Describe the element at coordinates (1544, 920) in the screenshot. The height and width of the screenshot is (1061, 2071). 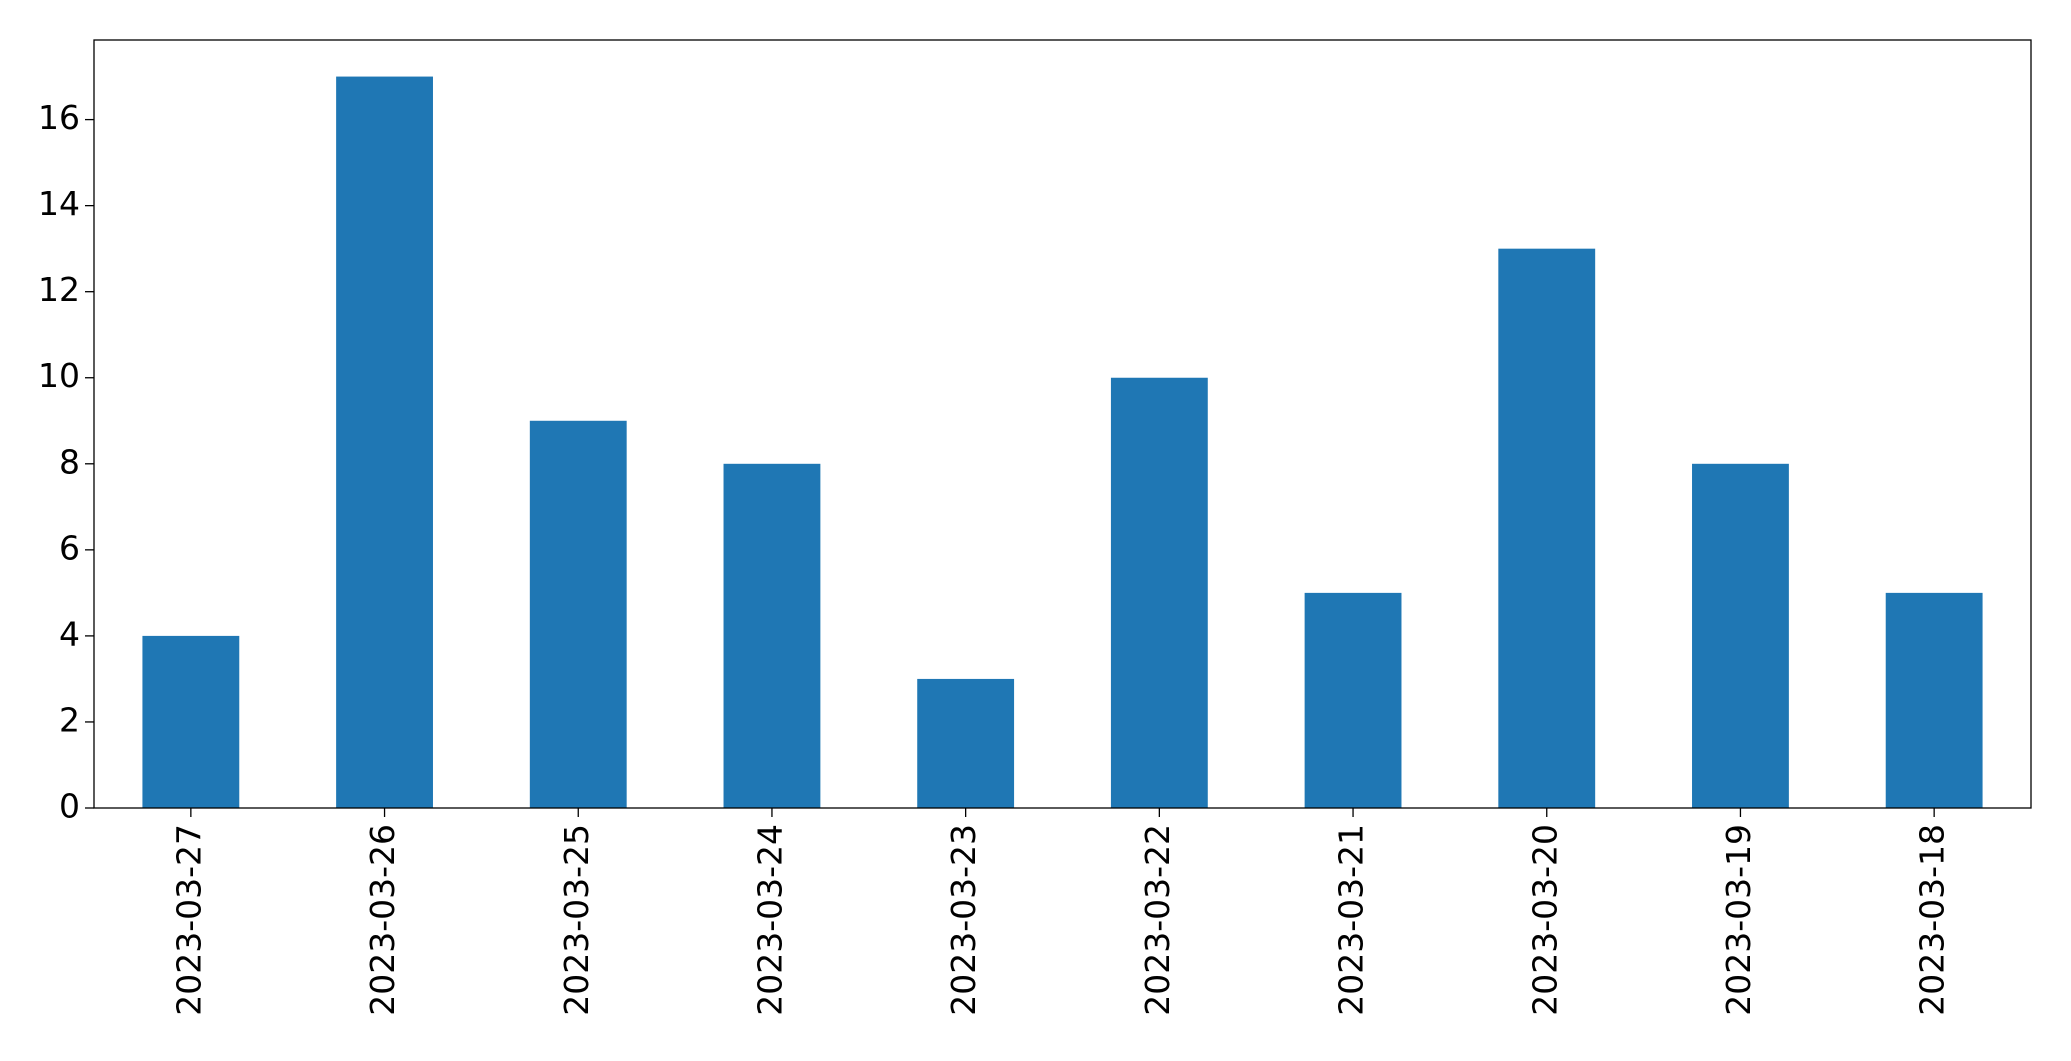
I see `x-tick-label: 2023-03-20` at that location.